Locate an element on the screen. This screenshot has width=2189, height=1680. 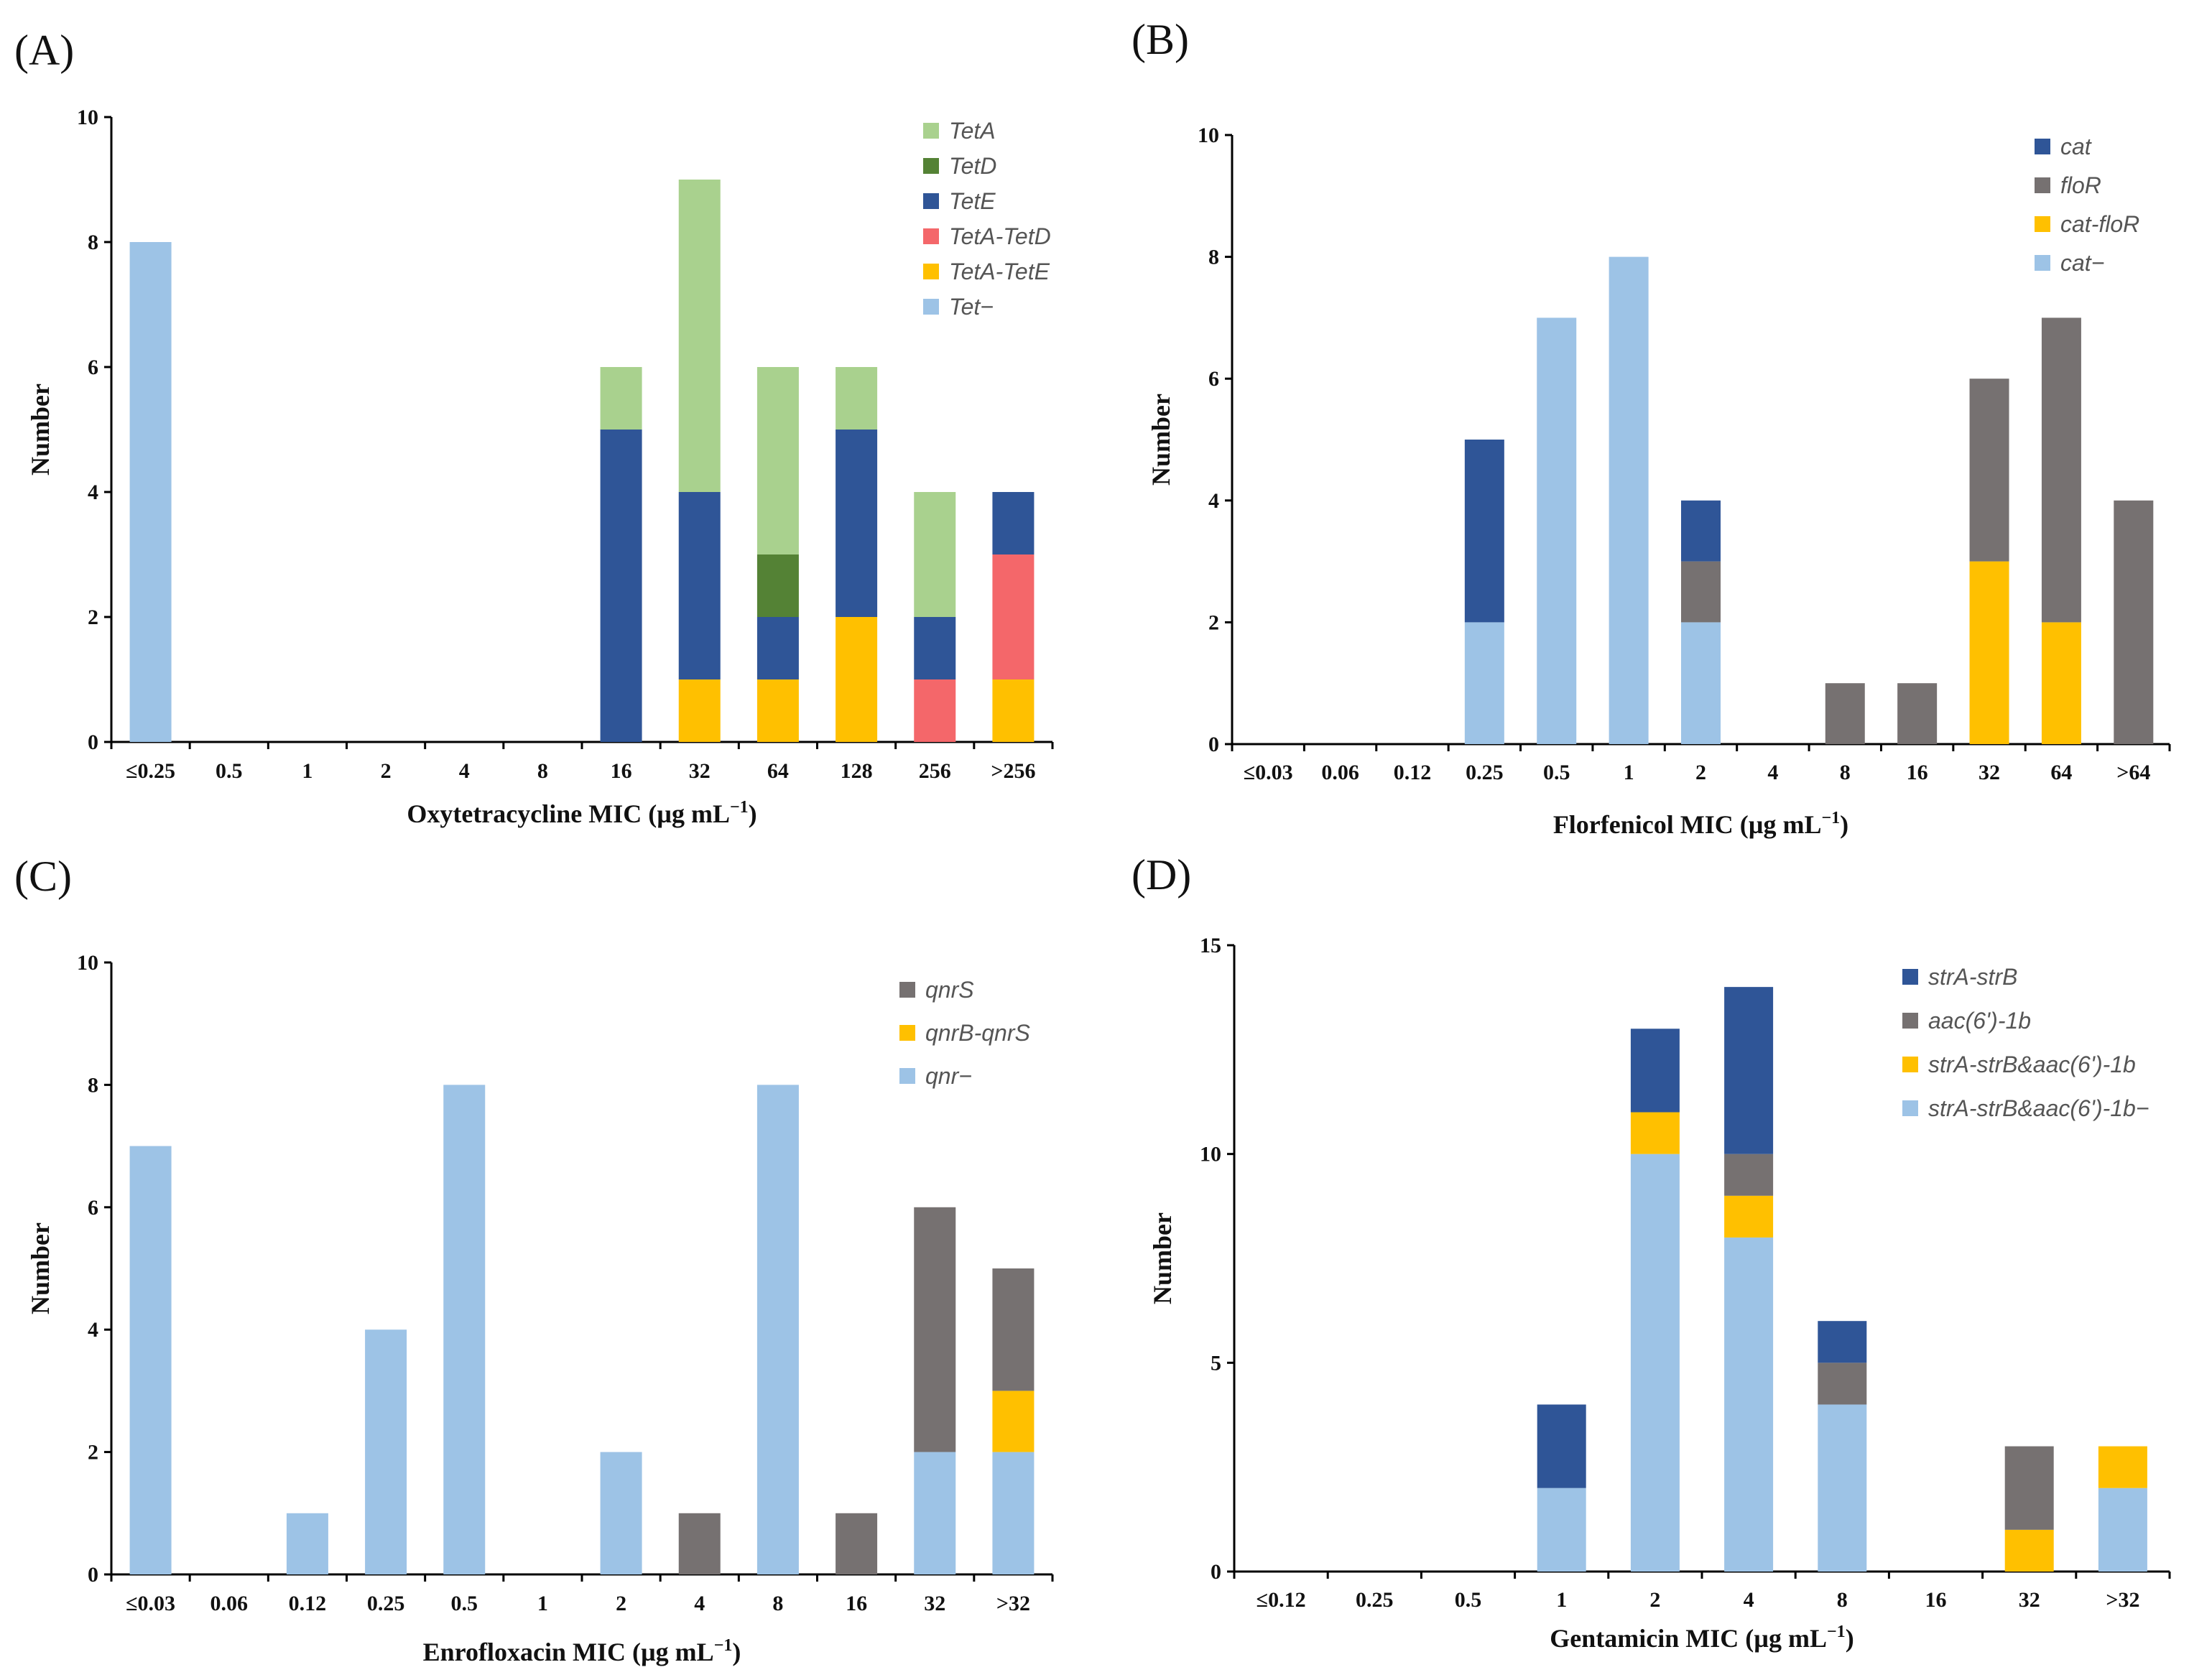
x-axis-title-main: Oxytetracycline MIC (µg mL is located at coordinates (568, 813).